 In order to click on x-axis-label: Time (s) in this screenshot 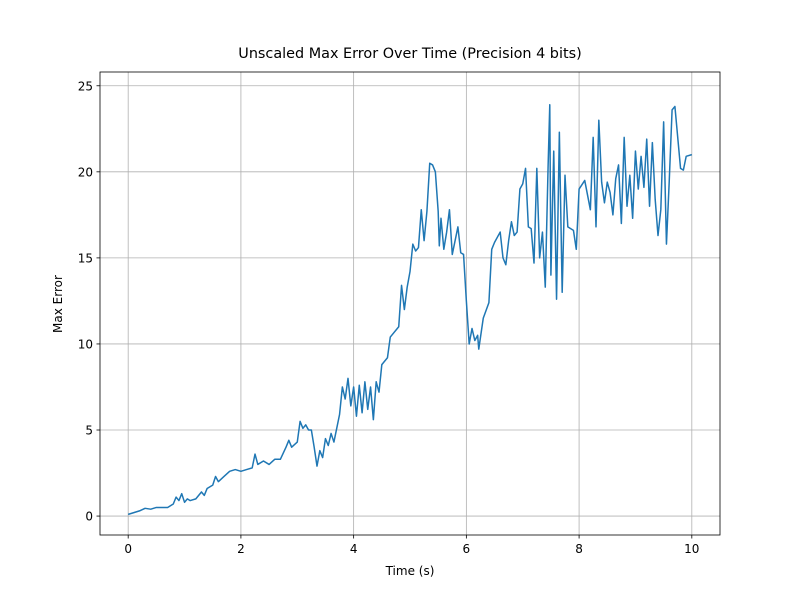, I will do `click(410, 571)`.